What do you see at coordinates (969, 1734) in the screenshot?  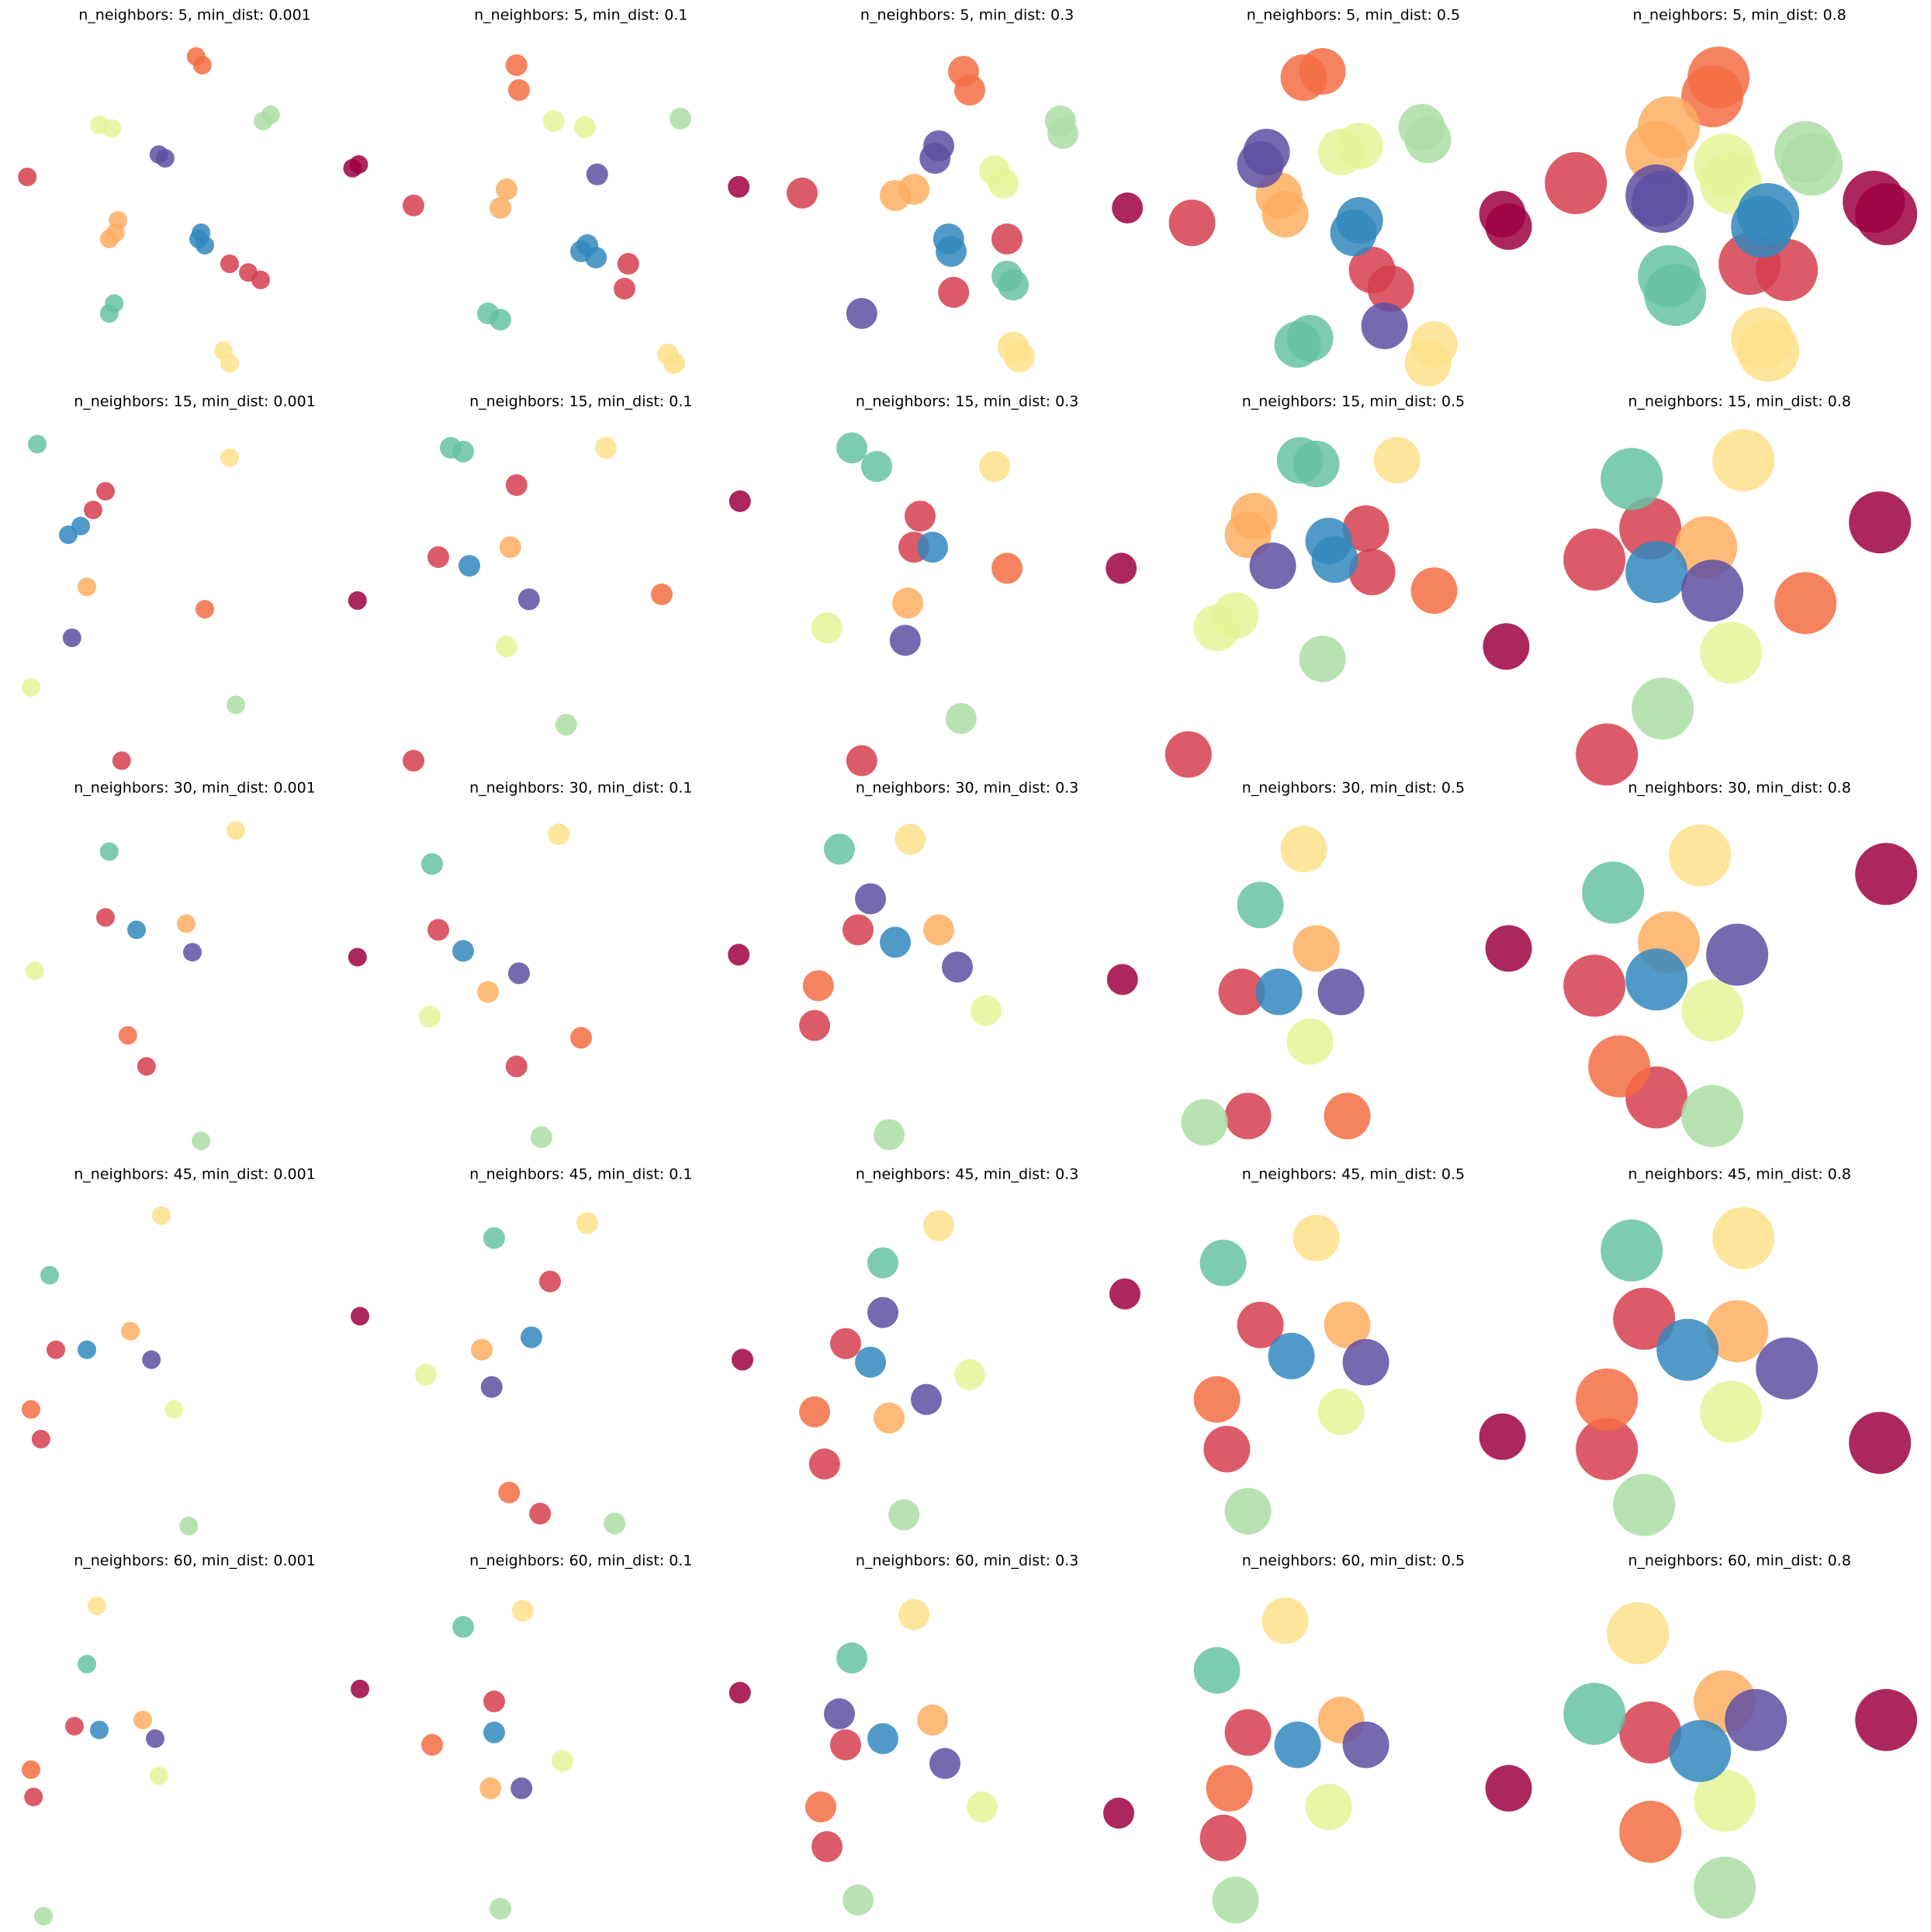 I see `panel: n_neighbors: 60, min_dist: 0.3` at bounding box center [969, 1734].